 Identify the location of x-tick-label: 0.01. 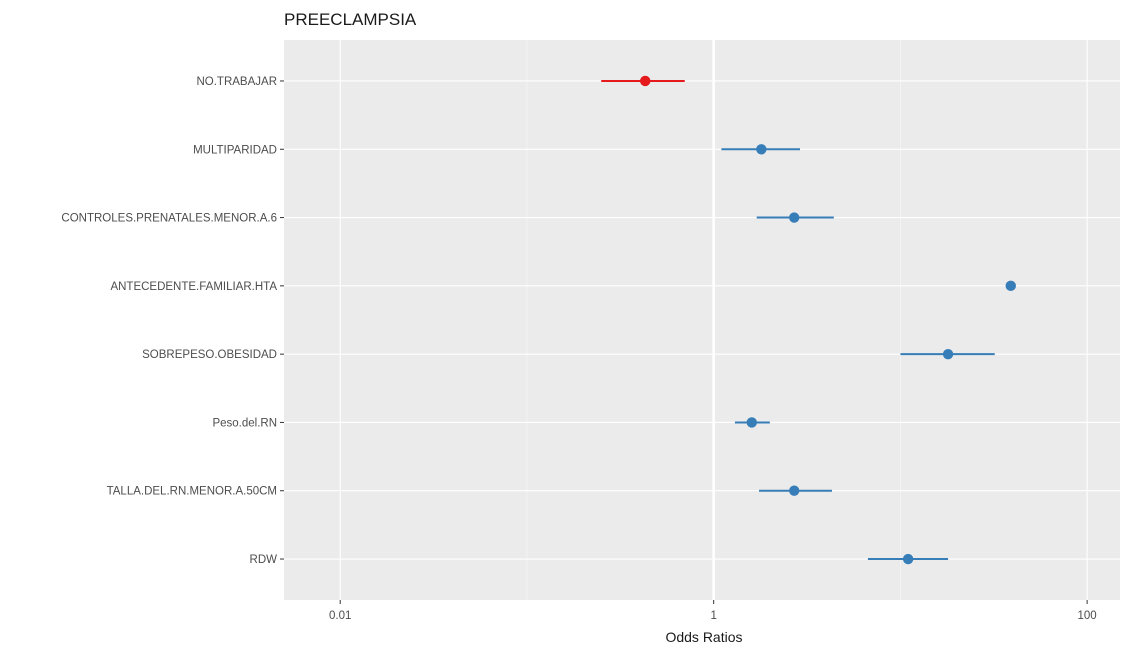
(340, 616).